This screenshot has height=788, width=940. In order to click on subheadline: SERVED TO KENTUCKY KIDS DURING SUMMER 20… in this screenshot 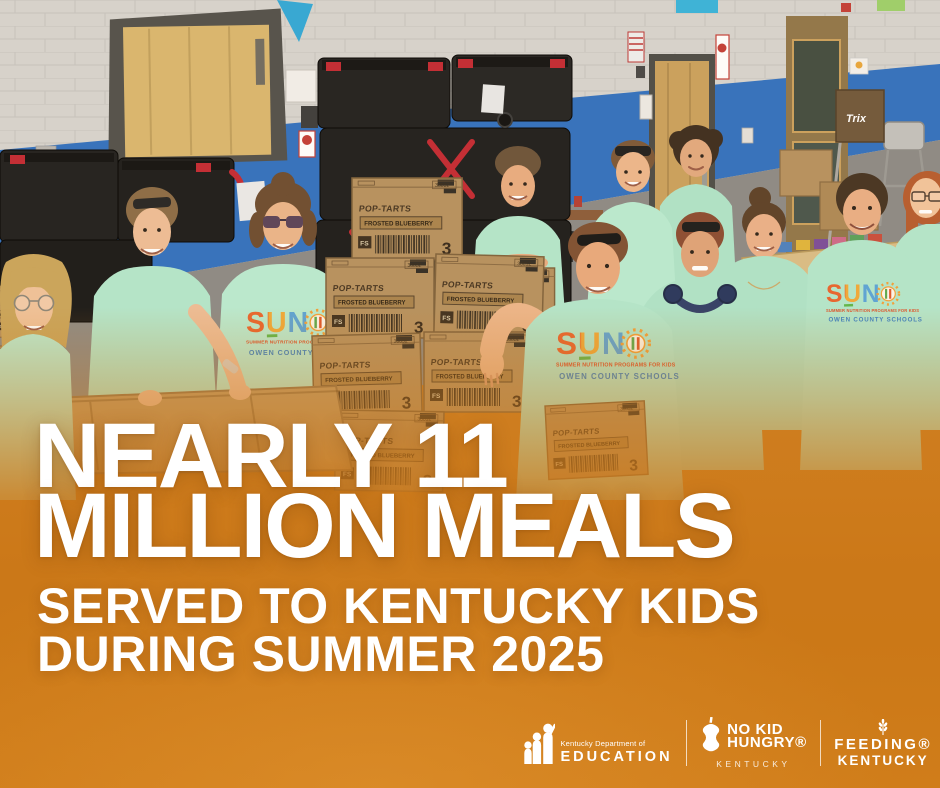, I will do `click(398, 630)`.